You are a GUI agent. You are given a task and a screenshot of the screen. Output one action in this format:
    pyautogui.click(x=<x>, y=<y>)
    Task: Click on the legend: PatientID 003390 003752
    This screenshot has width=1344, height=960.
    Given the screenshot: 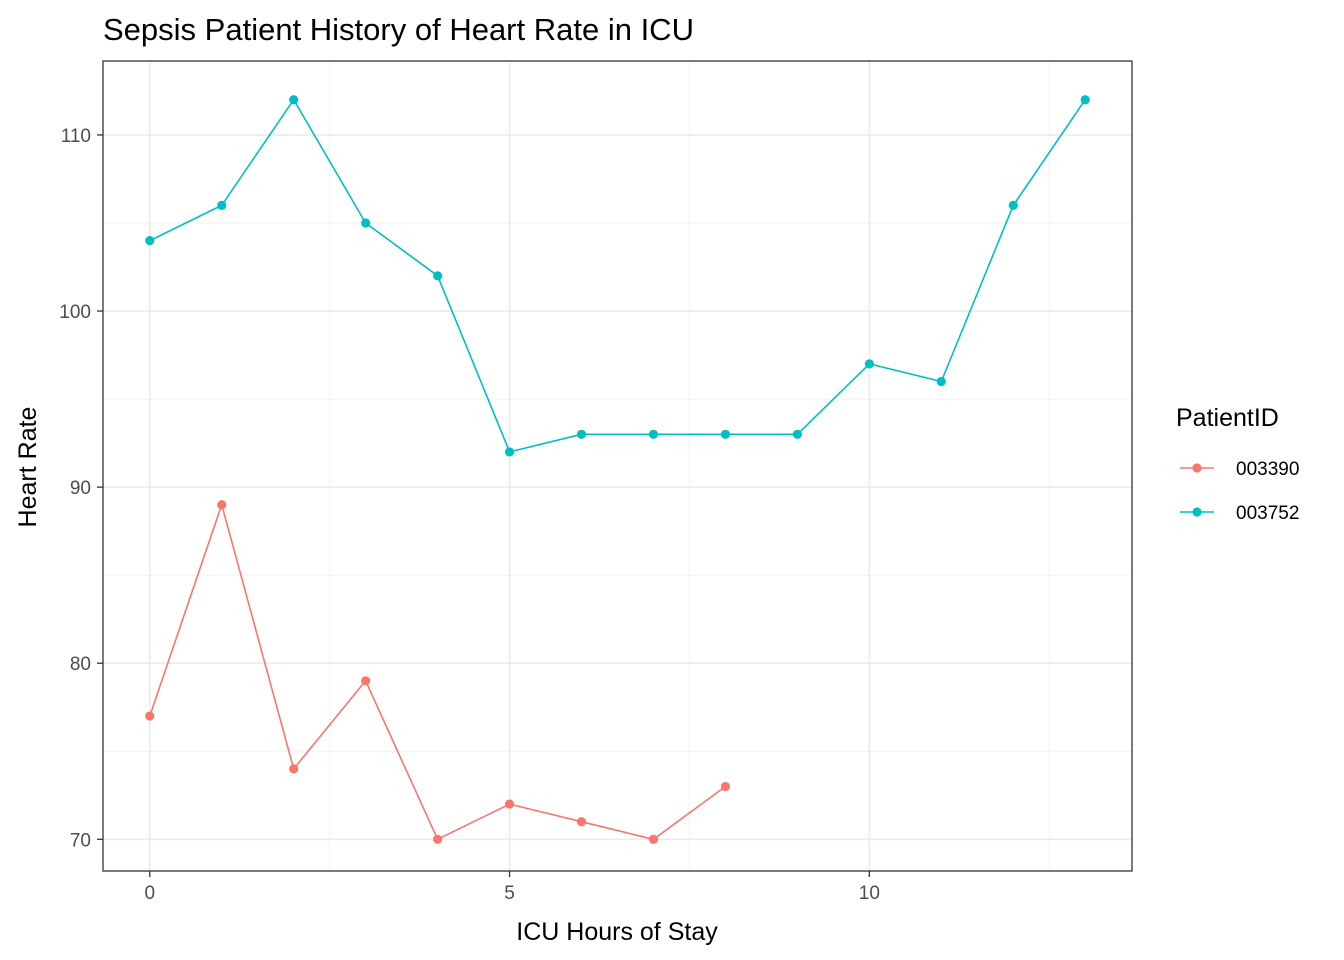 What is the action you would take?
    pyautogui.click(x=1237, y=464)
    